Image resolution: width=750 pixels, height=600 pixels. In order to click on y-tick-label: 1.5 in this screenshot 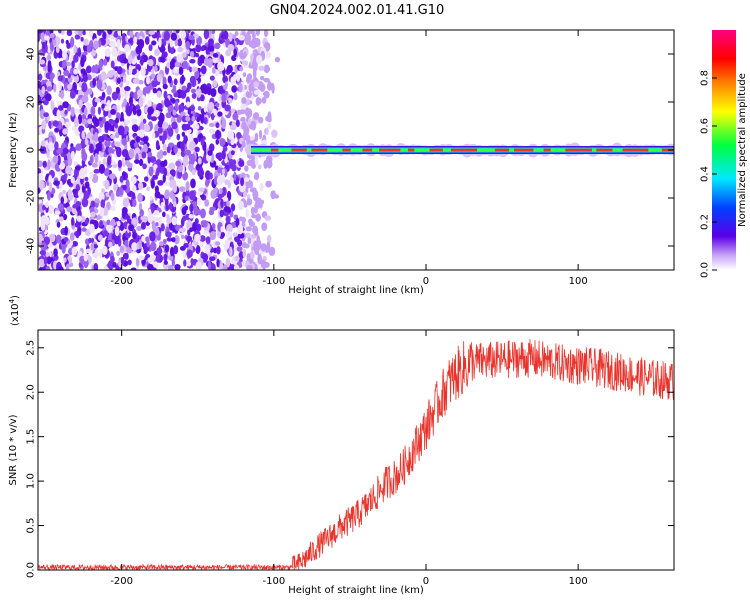, I will do `click(31, 437)`.